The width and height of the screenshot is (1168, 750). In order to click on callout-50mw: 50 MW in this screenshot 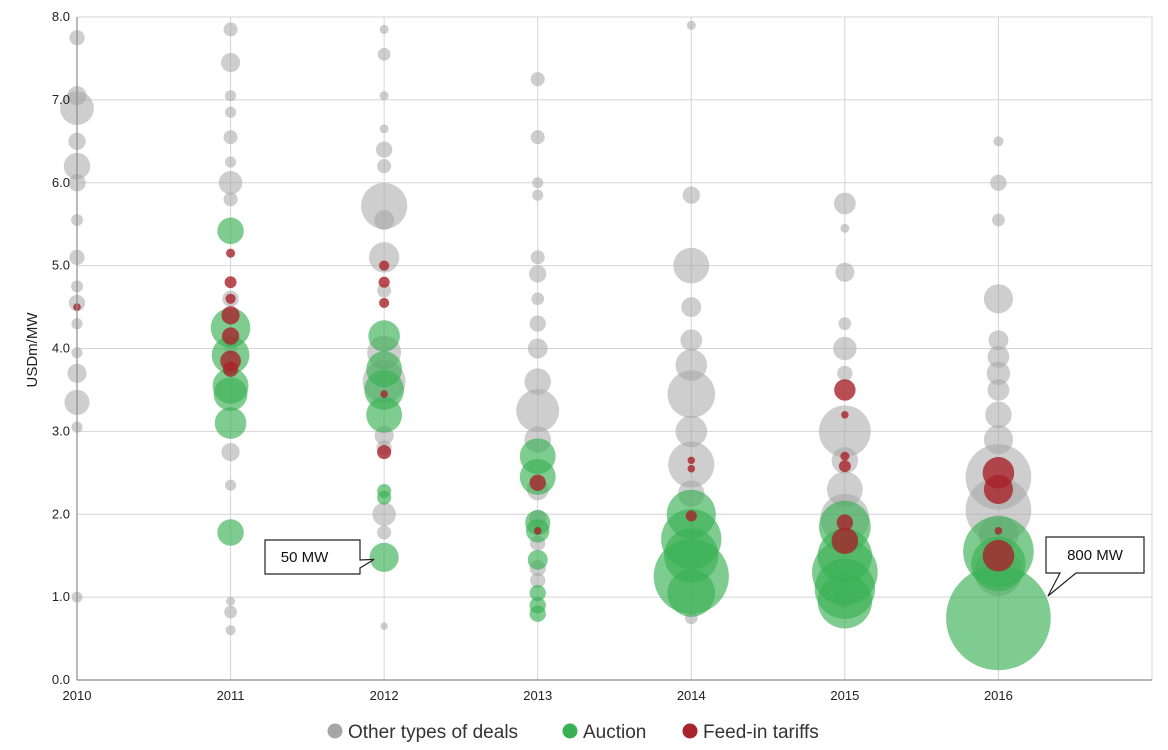, I will do `click(319, 557)`.